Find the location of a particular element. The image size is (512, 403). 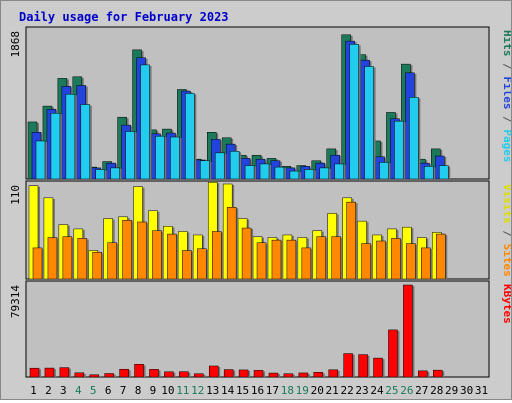

panel-1-ymax-label: 1868 is located at coordinates (15, 44).